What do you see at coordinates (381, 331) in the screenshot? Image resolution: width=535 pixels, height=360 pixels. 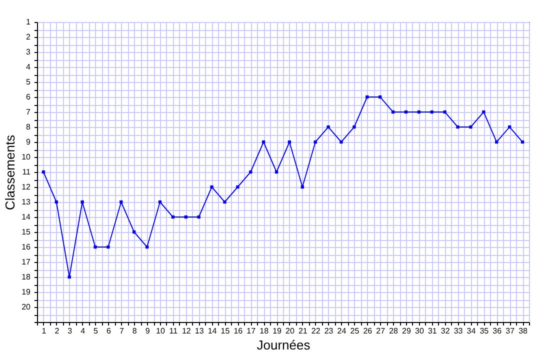 I see `x-tick-label: 27` at bounding box center [381, 331].